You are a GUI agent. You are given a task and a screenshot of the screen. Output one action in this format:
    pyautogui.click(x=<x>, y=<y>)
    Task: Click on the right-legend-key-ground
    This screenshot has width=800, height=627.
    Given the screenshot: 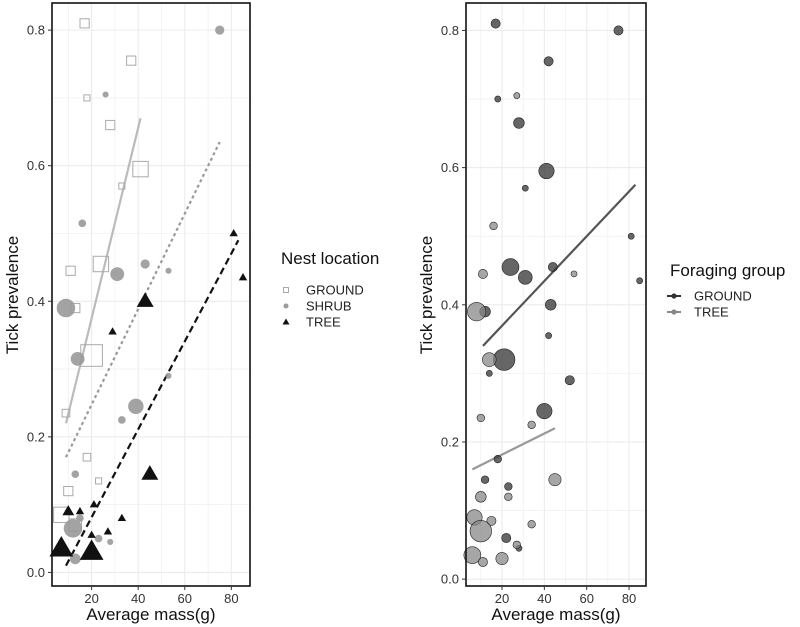 What is the action you would take?
    pyautogui.click(x=674, y=296)
    